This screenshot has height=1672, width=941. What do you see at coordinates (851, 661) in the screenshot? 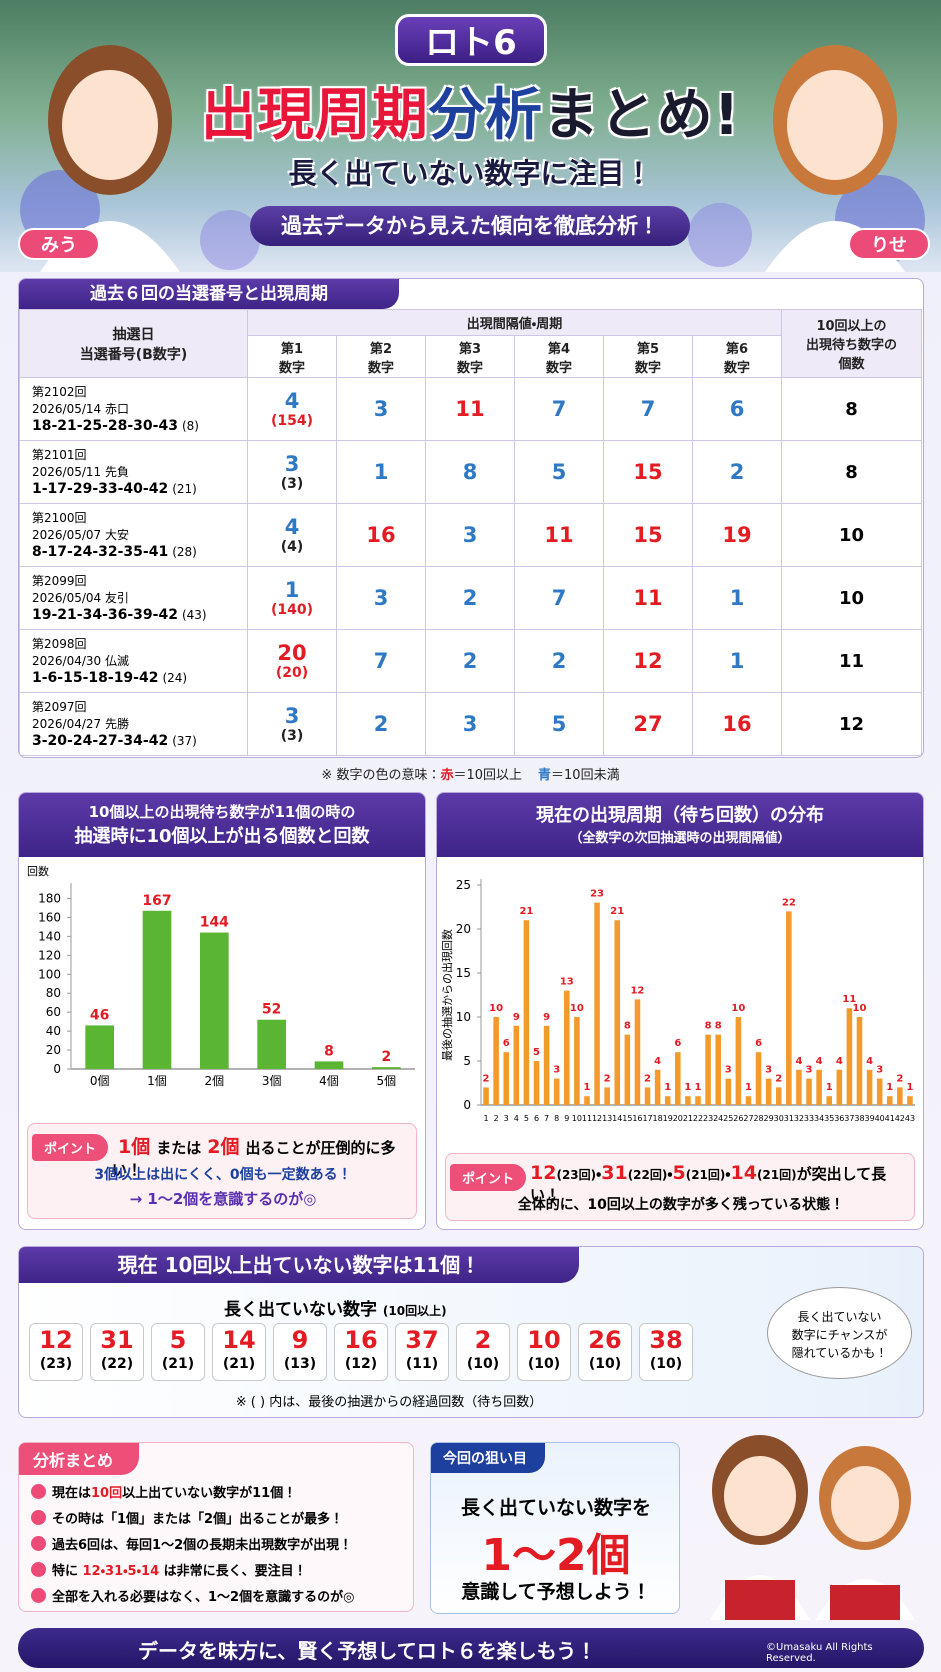
I see `count-cell: 11` at bounding box center [851, 661].